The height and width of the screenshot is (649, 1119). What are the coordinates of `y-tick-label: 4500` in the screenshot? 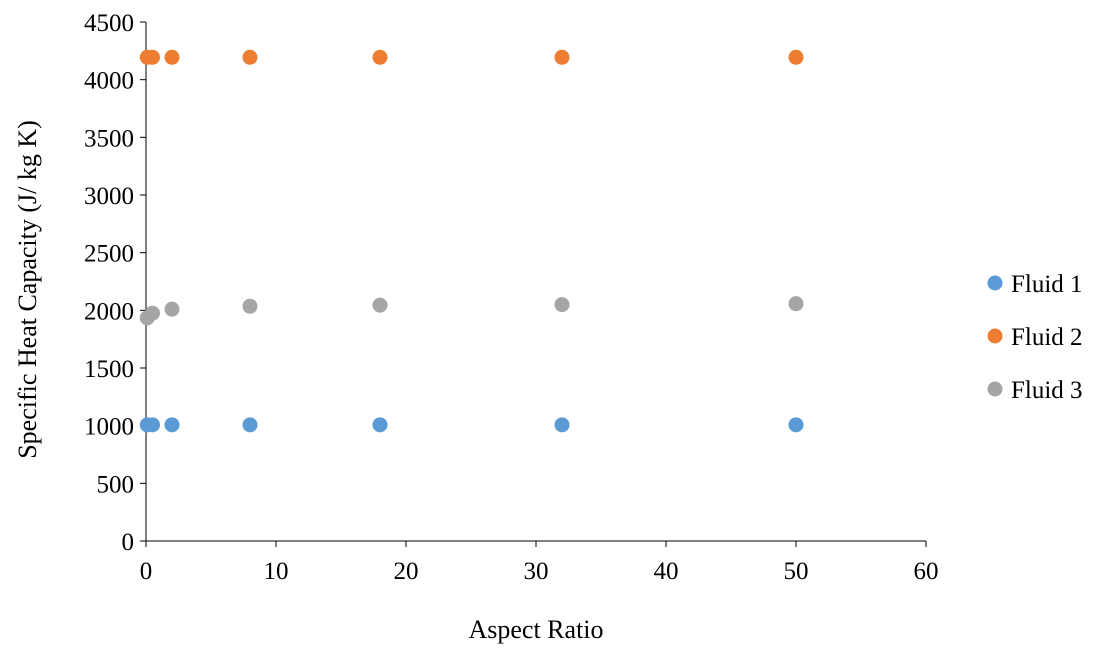 It's located at (109, 23).